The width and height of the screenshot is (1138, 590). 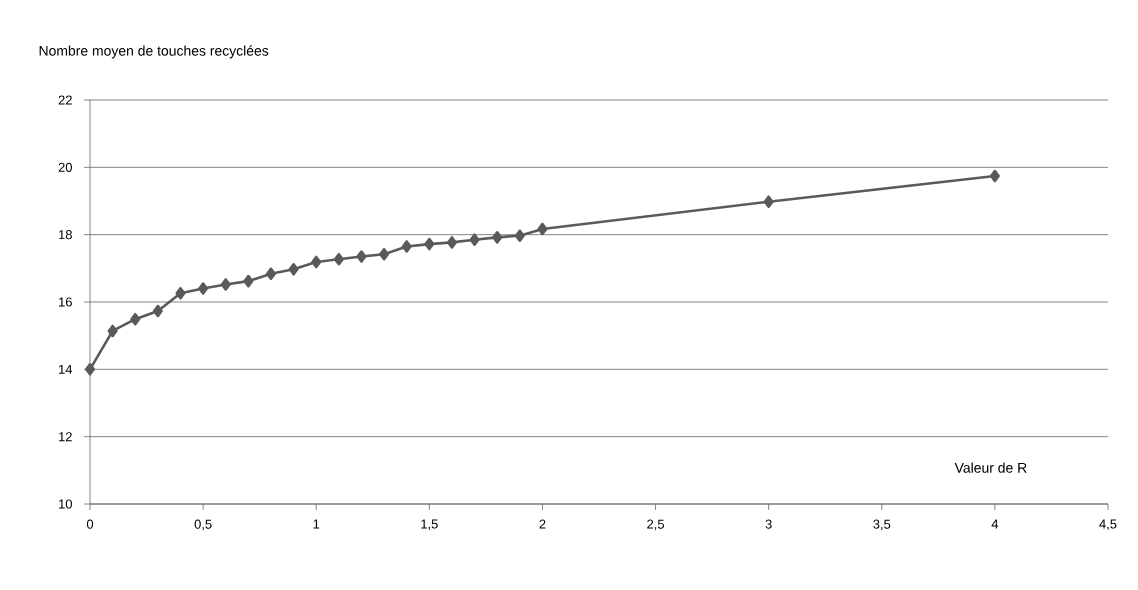 What do you see at coordinates (65, 437) in the screenshot?
I see `y-tick-label: 12` at bounding box center [65, 437].